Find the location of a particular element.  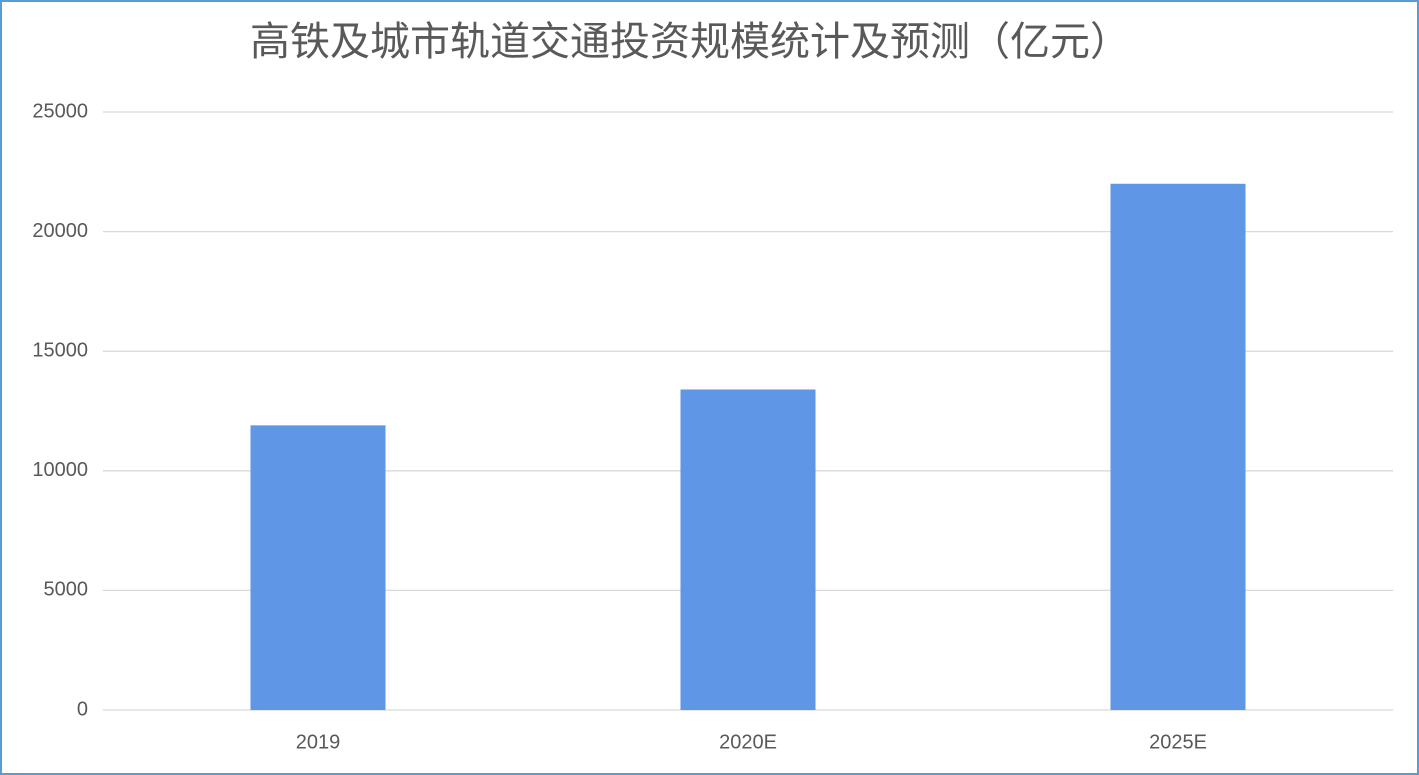

y-tick-label: 20000 is located at coordinates (60, 231).